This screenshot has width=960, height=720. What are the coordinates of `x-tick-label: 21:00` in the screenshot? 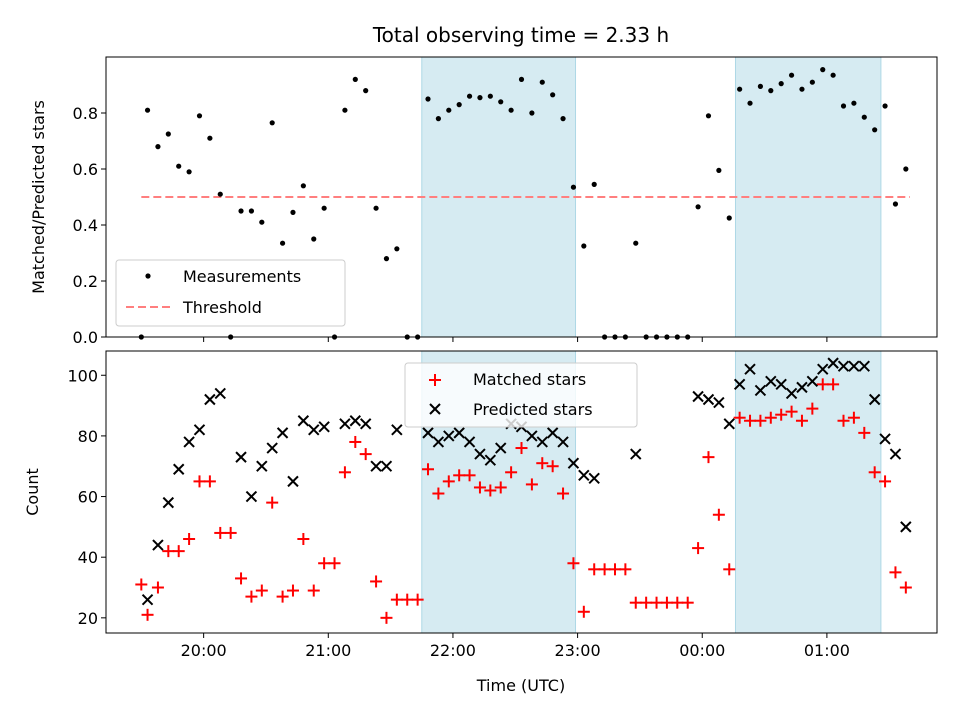 It's located at (328, 650).